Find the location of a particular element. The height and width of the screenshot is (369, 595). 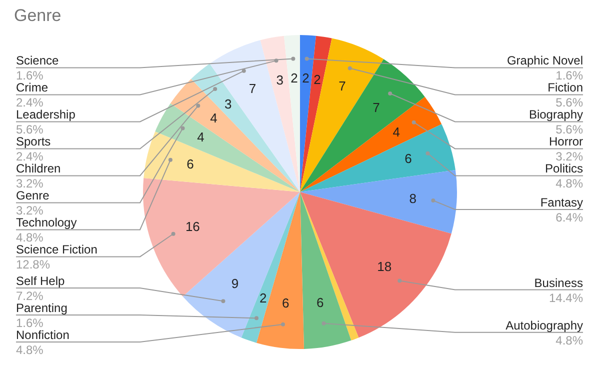

slice-label: Technology is located at coordinates (46, 223).